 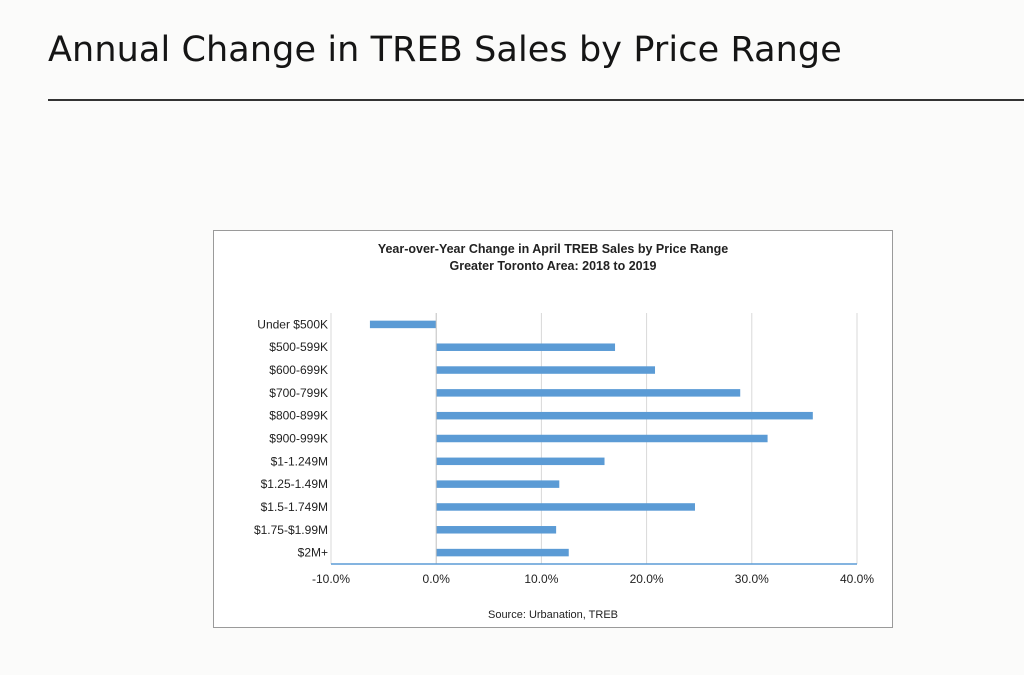 What do you see at coordinates (294, 507) in the screenshot?
I see `category-label: $1.5-1.749M` at bounding box center [294, 507].